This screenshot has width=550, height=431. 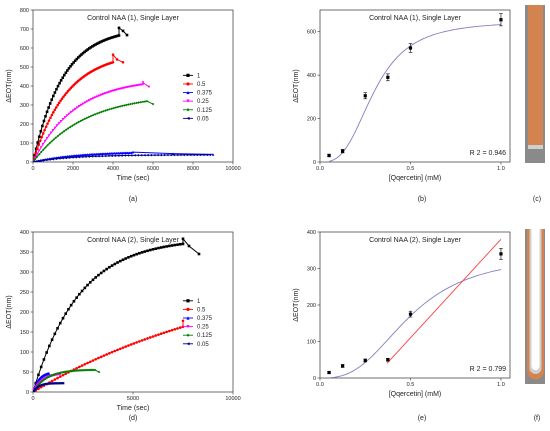 I want to click on y-tick-label: 400, so click(x=311, y=233).